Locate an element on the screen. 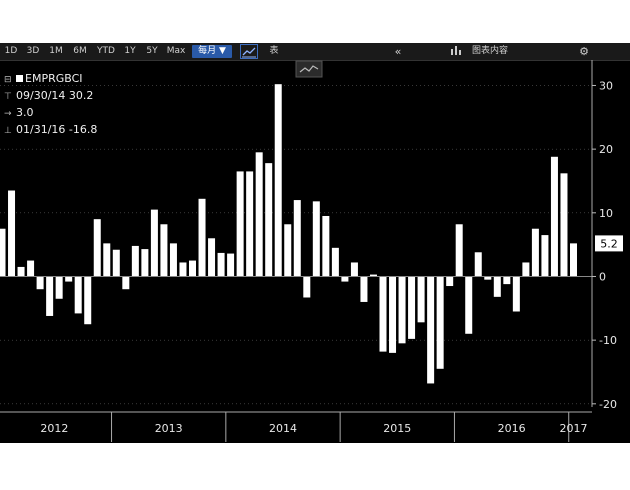  legend-low-row: ⊥ 01/31/16 -16.8 is located at coordinates (50, 130).